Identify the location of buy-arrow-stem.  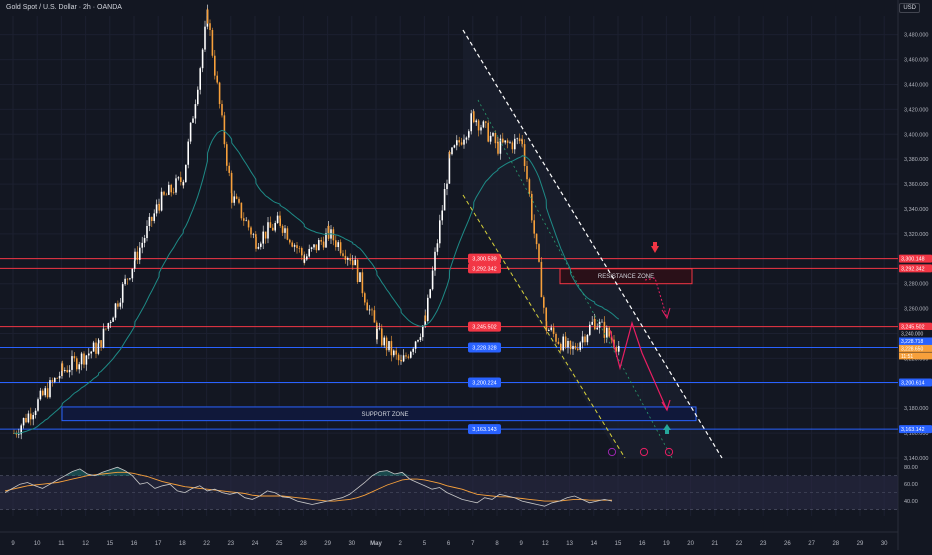
(667, 432).